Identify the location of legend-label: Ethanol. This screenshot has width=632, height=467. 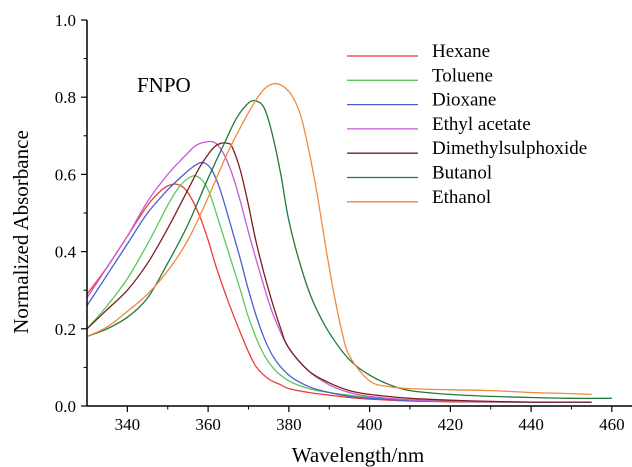
(461, 197).